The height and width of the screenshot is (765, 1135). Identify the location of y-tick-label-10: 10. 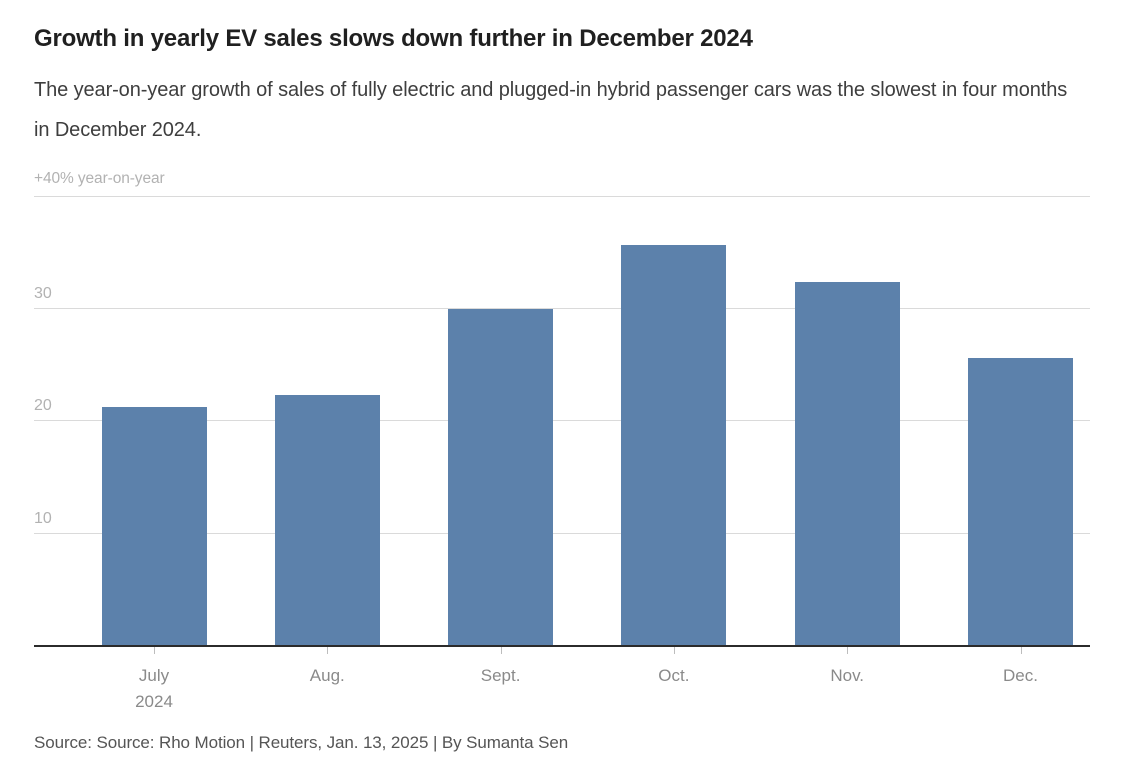
(43, 518).